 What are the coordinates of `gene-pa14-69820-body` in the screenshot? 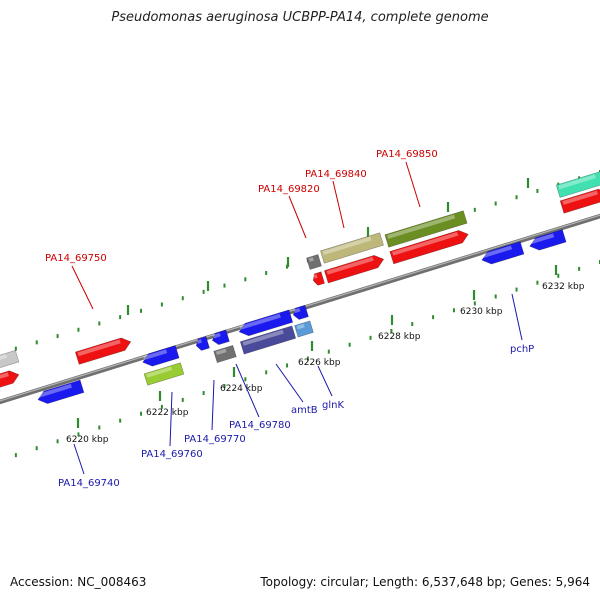 It's located at (354, 269).